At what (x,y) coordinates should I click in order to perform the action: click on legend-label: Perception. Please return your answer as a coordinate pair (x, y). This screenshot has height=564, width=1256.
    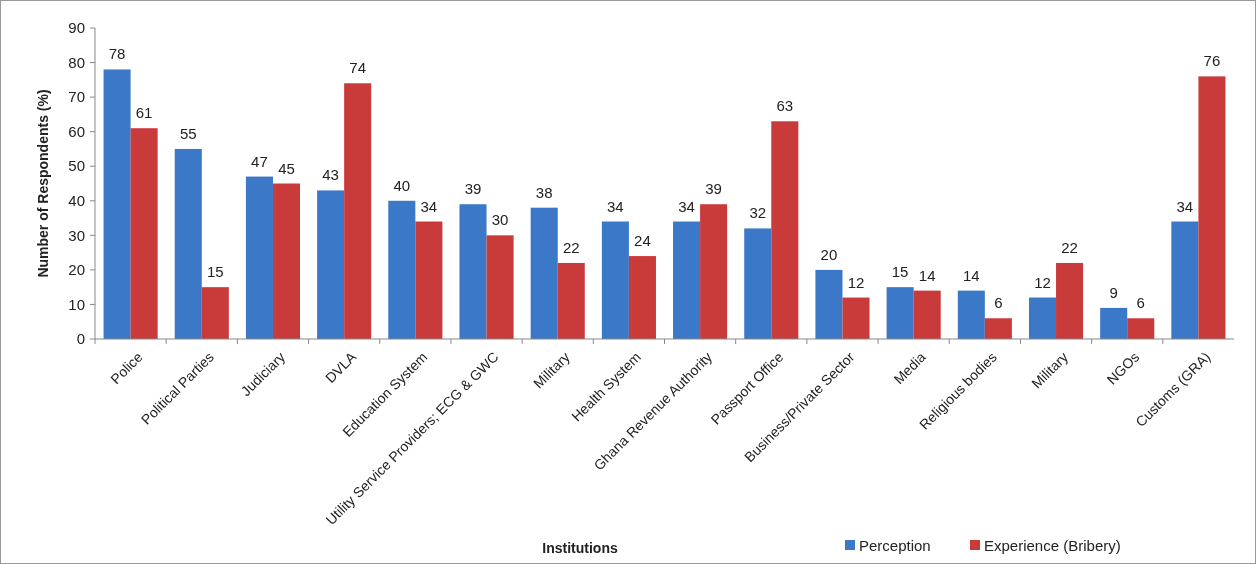
    Looking at the image, I should click on (895, 546).